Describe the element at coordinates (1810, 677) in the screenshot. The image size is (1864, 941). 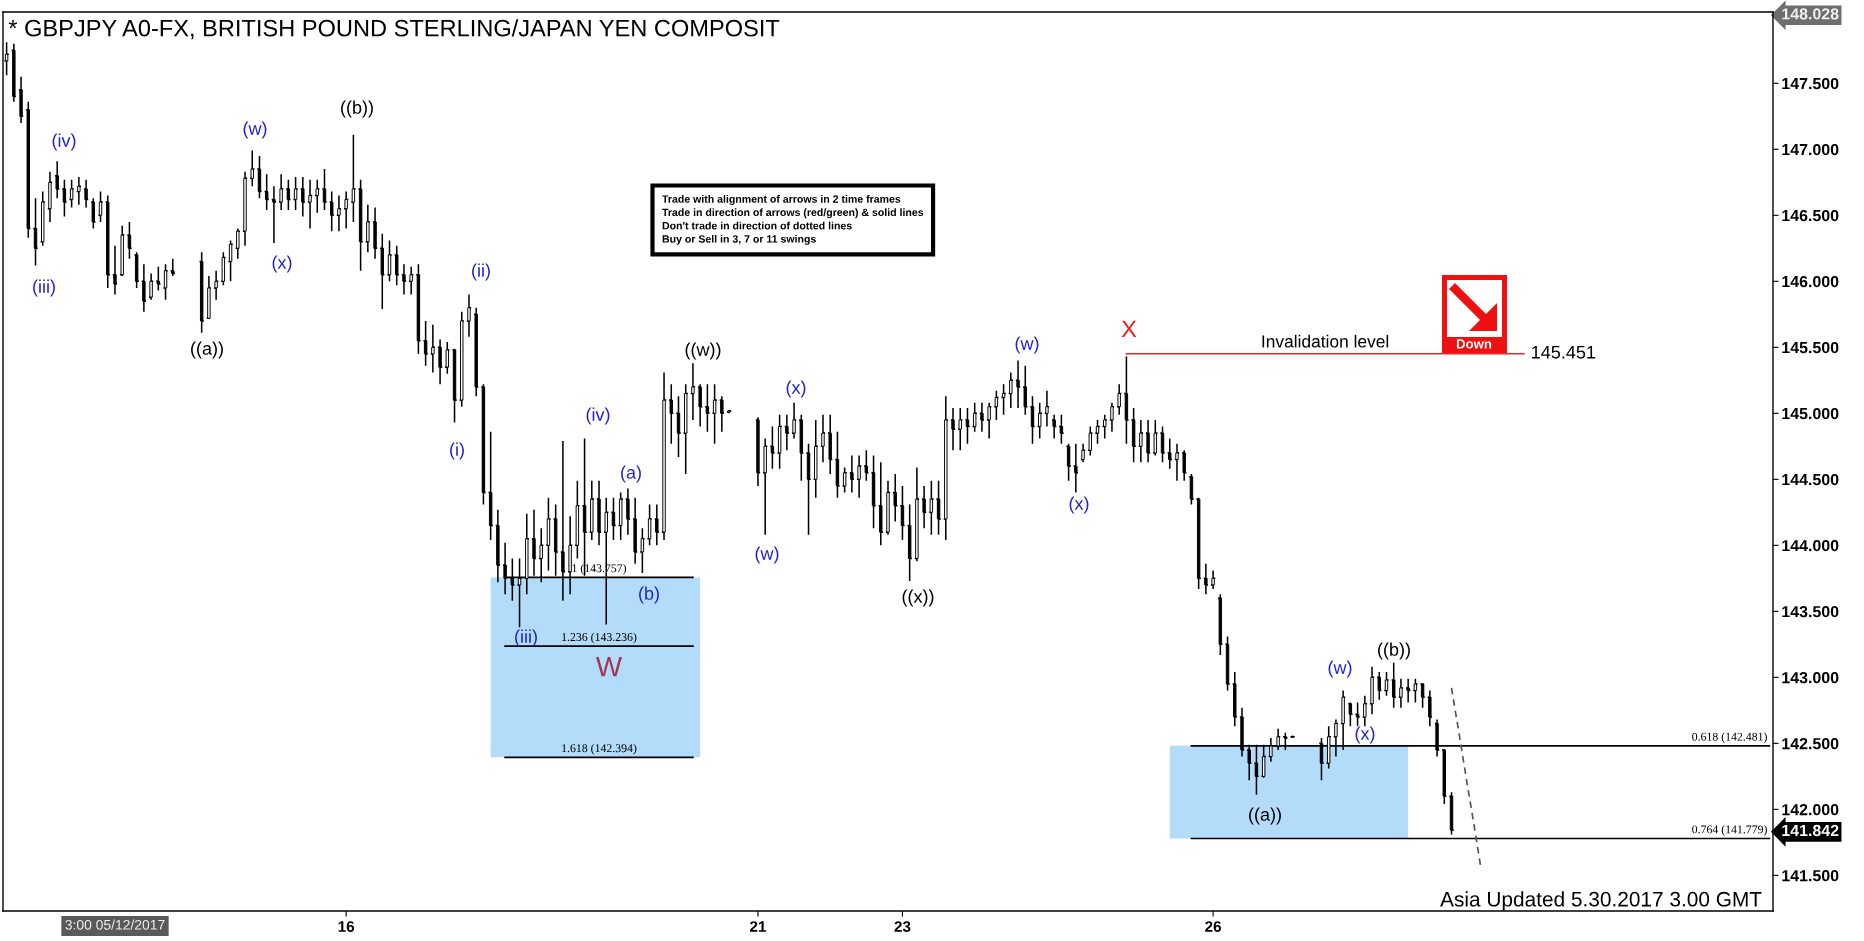
I see `y-tick-label: 143.000` at that location.